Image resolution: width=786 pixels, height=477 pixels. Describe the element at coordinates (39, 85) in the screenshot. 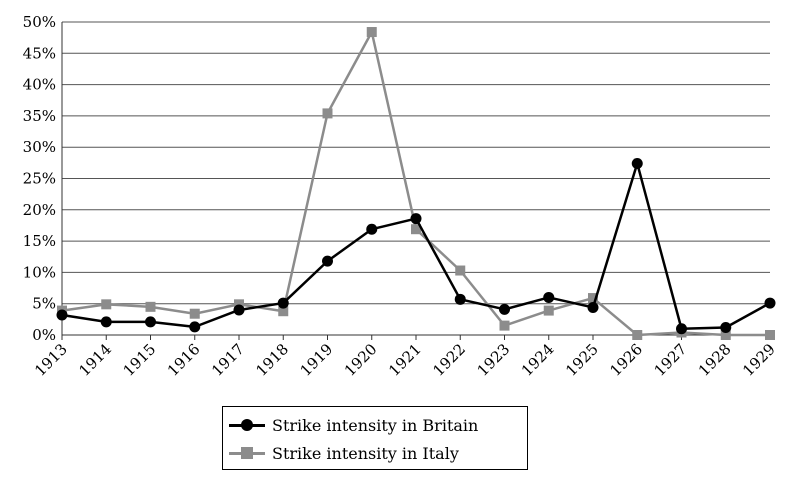

I see `y-tick-label: 40%` at that location.